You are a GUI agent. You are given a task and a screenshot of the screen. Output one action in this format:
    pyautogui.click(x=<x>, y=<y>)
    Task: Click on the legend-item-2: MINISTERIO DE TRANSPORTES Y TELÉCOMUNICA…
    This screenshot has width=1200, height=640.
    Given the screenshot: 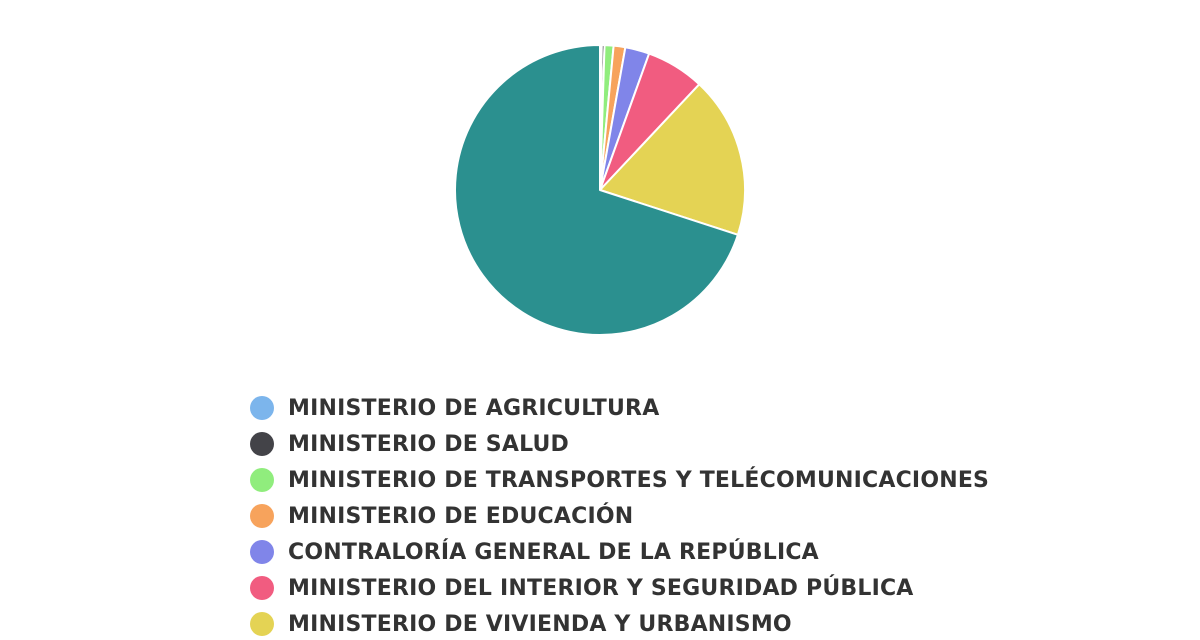 What is the action you would take?
    pyautogui.click(x=619, y=480)
    